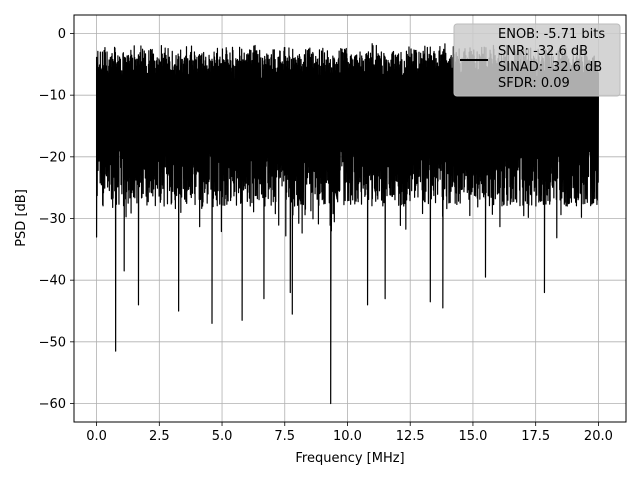  I want to click on y-tick-label: −30, so click(52, 219).